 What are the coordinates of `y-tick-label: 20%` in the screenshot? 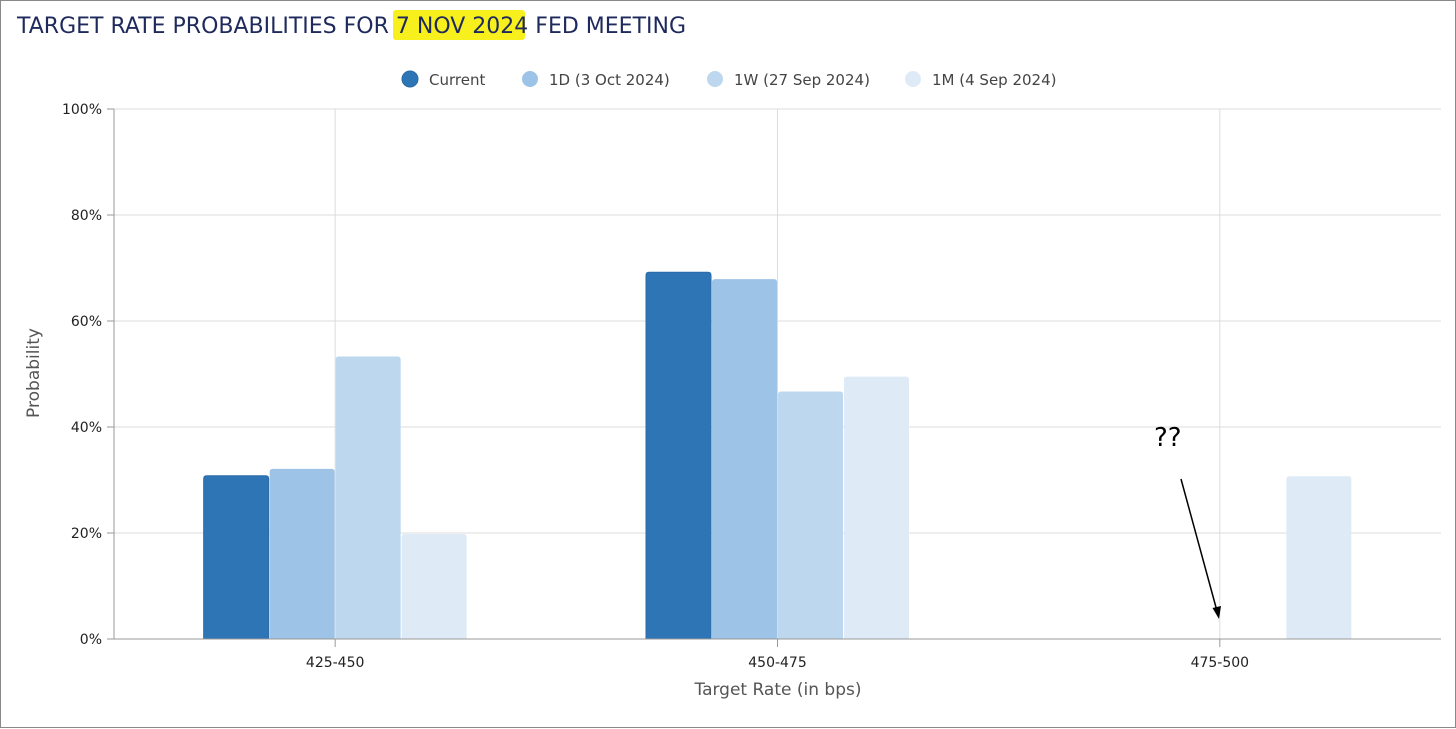 It's located at (86, 534).